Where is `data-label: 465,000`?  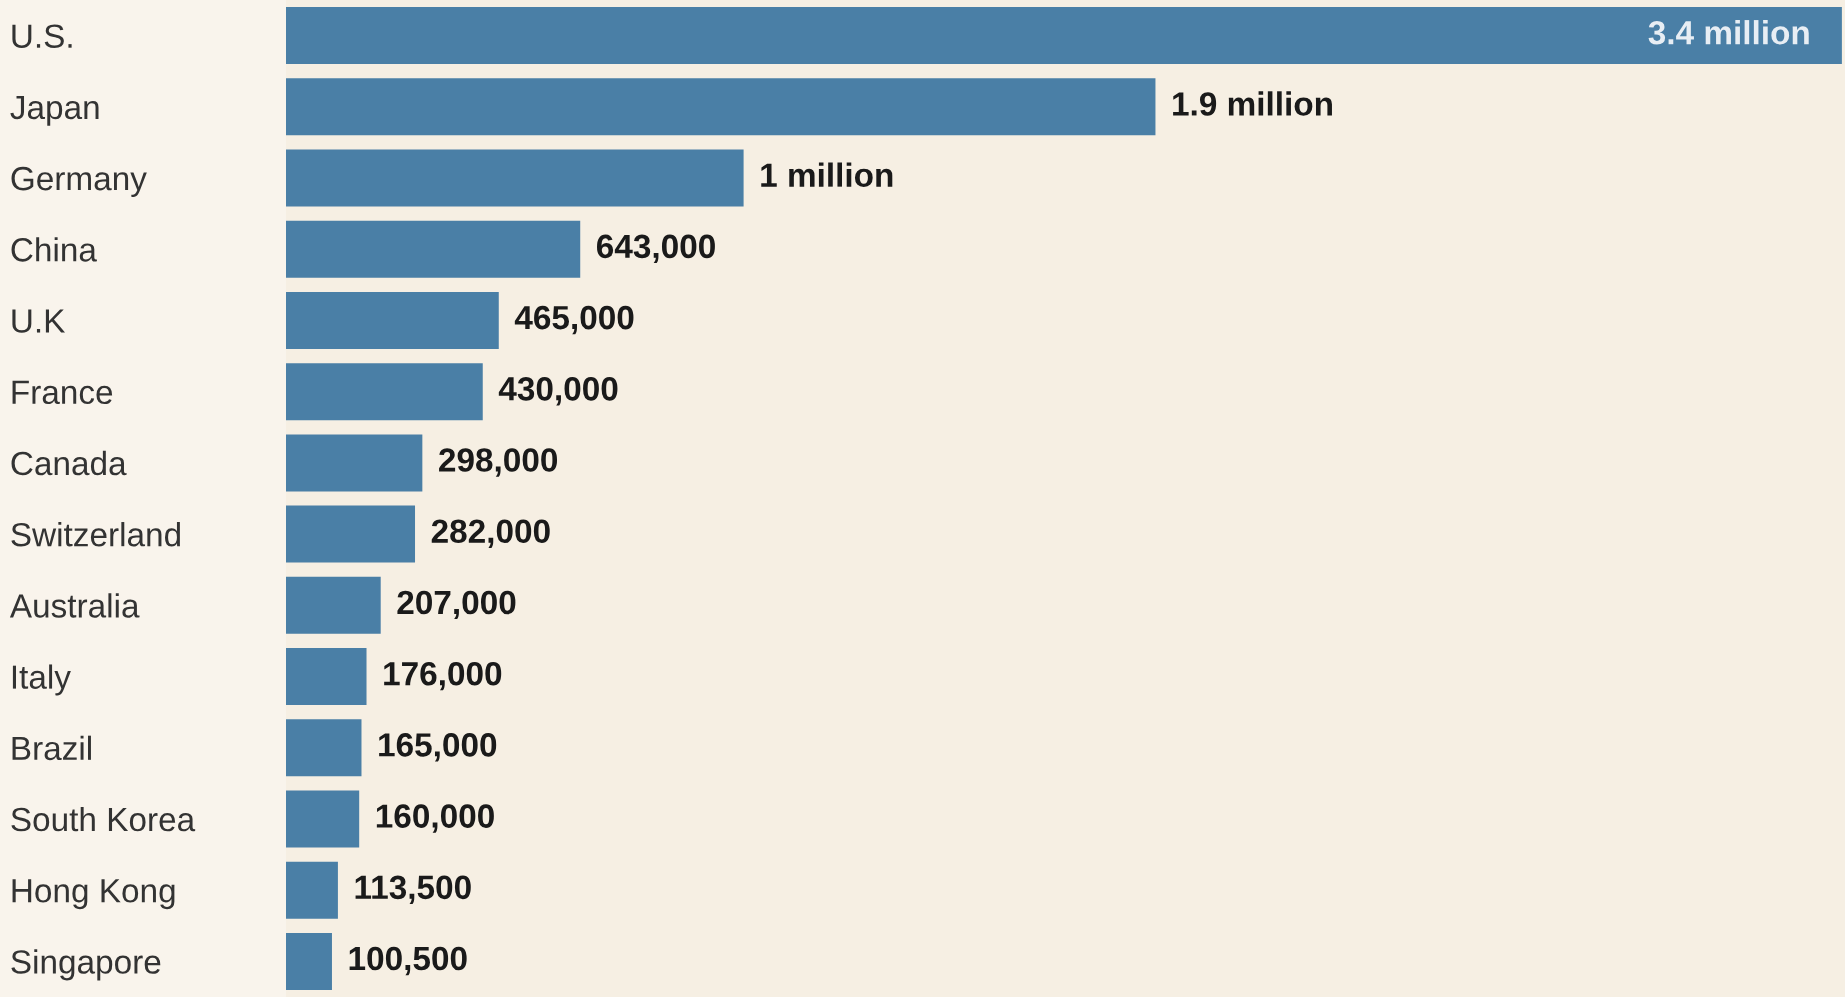
data-label: 465,000 is located at coordinates (574, 320).